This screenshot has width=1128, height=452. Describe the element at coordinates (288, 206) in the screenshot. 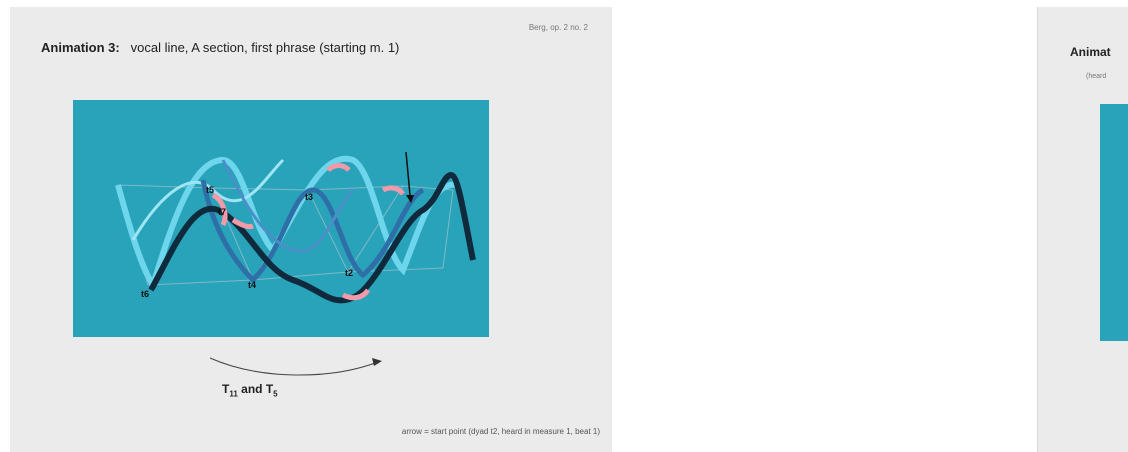

I see `ribbon-blue` at that location.